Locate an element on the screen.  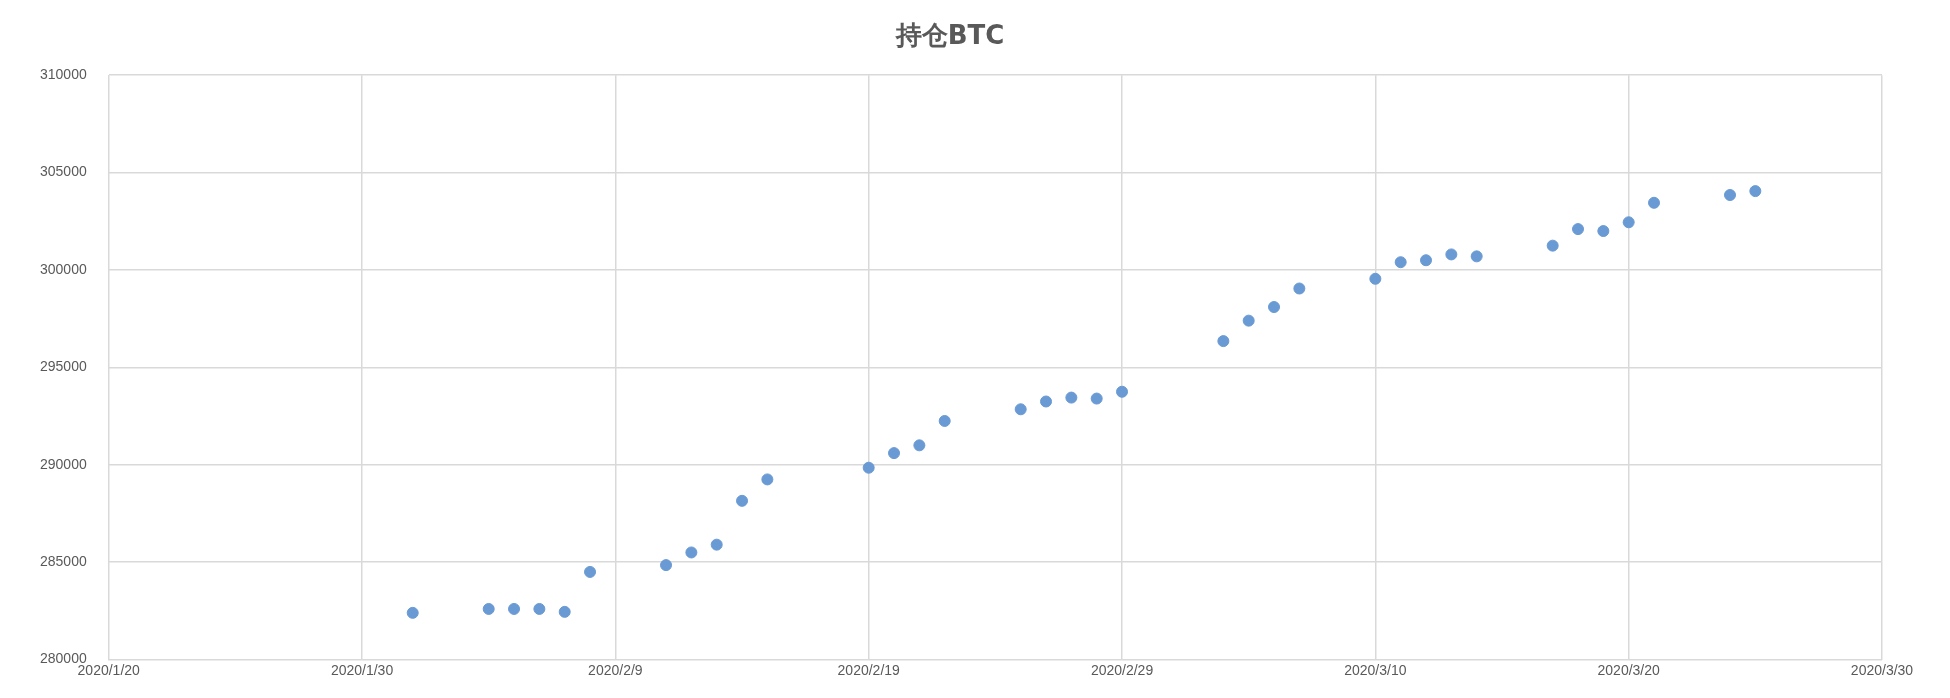
y-tick-label: 295000 is located at coordinates (63, 366).